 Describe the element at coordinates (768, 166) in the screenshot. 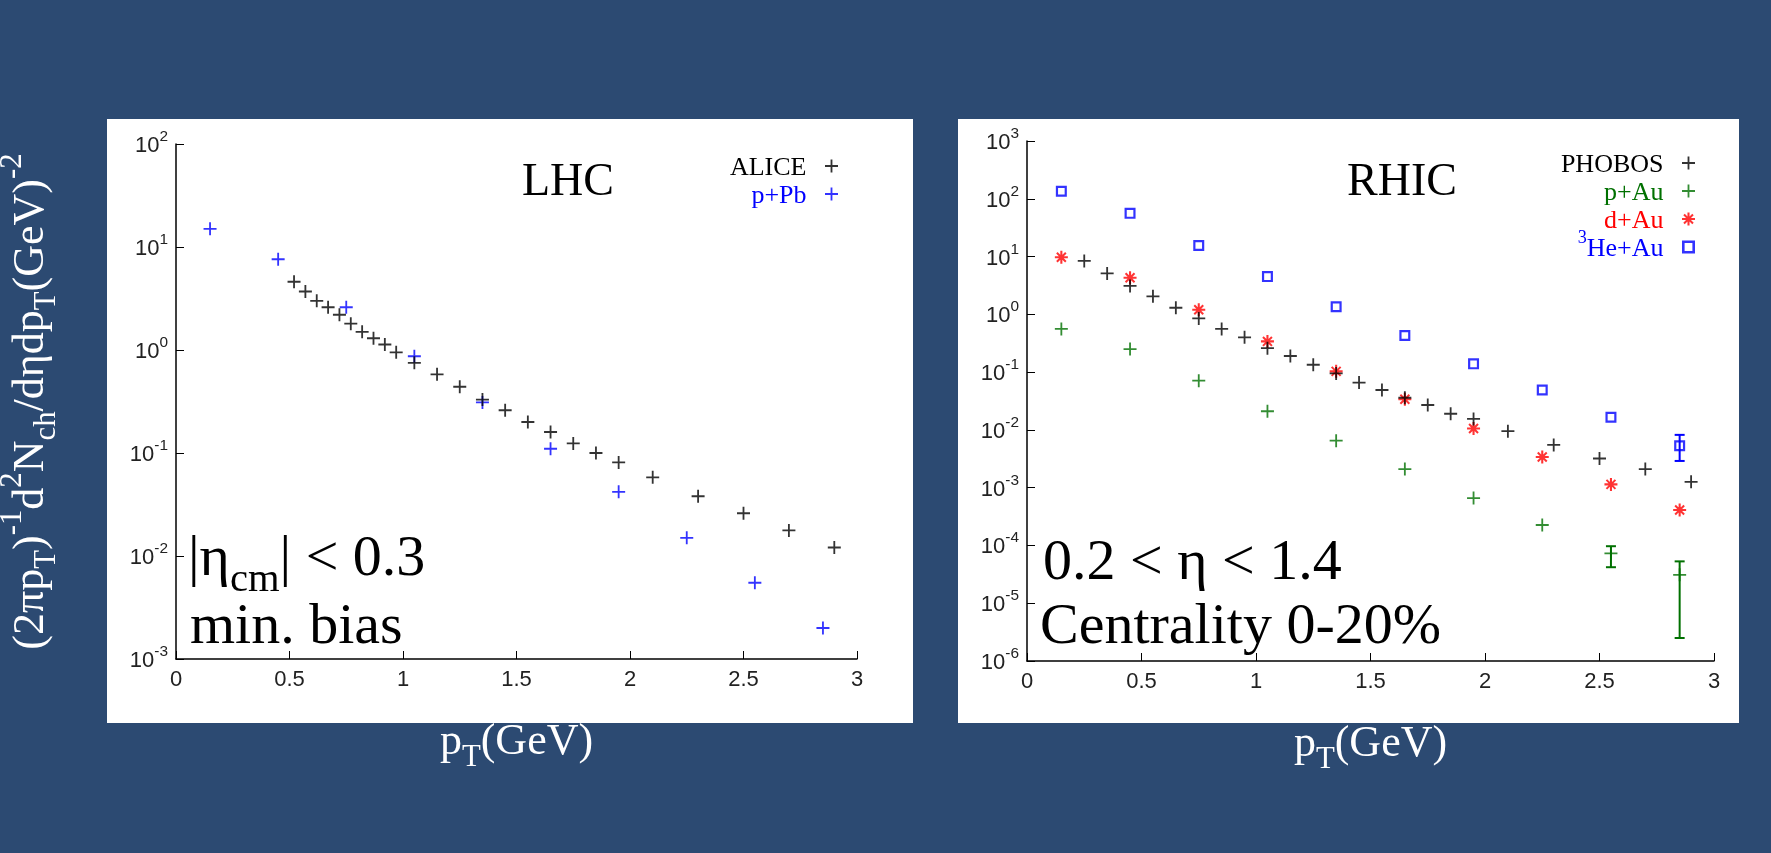

I see `legend-label: ALICE` at that location.